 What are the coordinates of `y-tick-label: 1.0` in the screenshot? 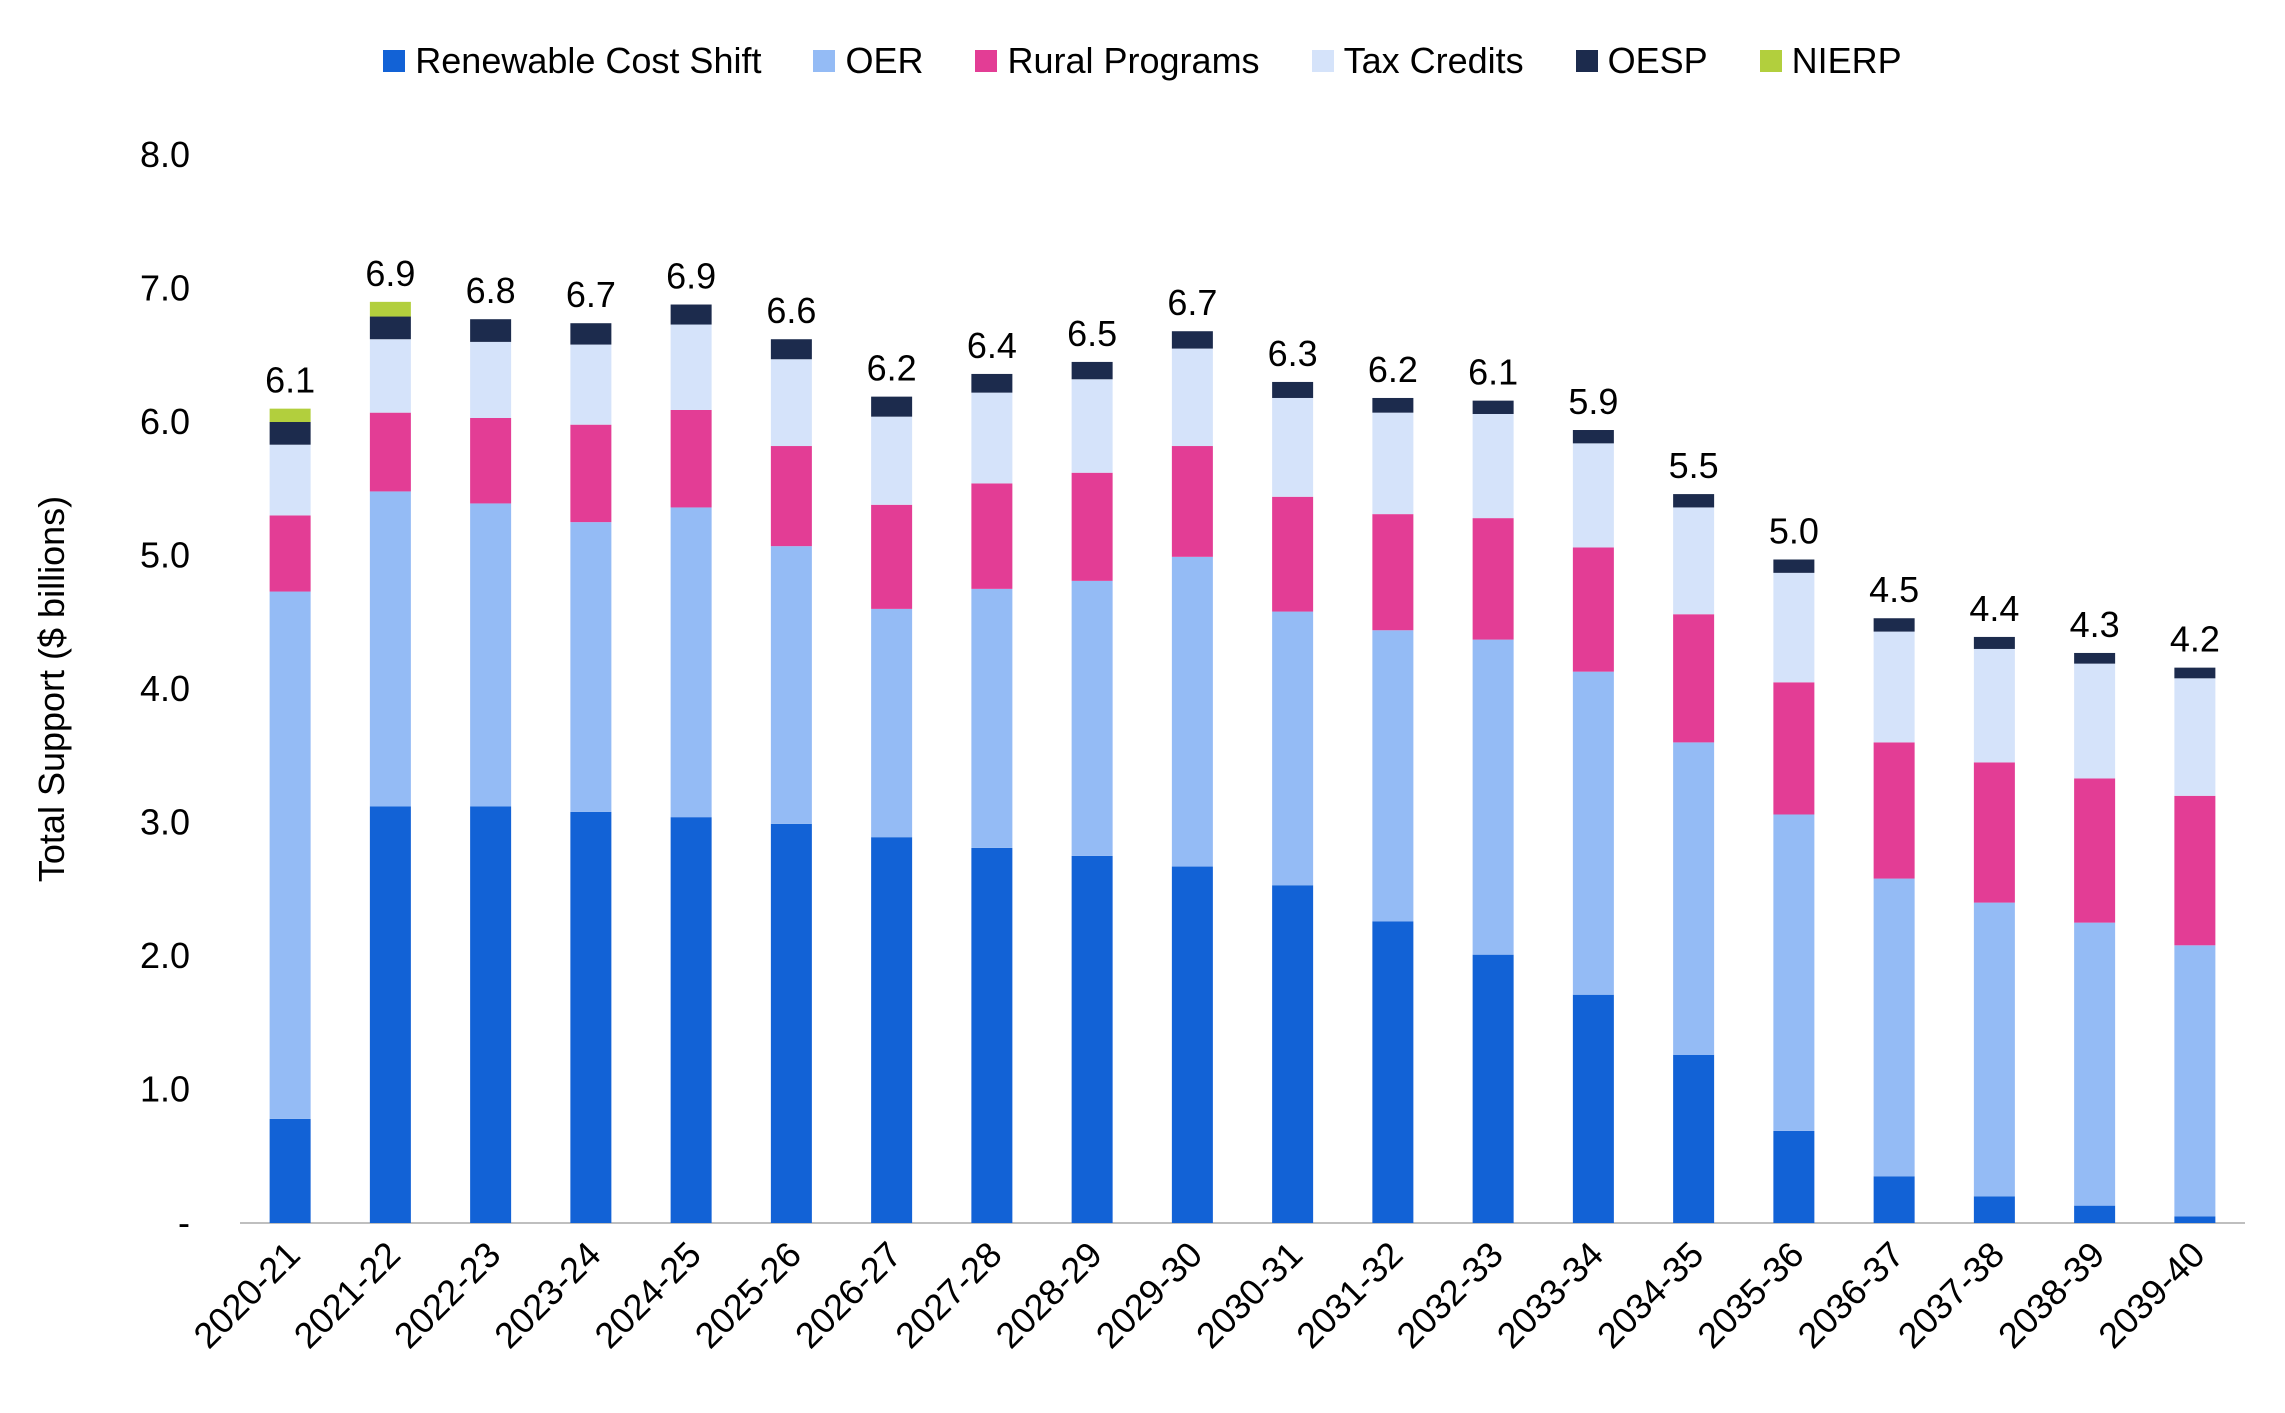 It's located at (165, 1089).